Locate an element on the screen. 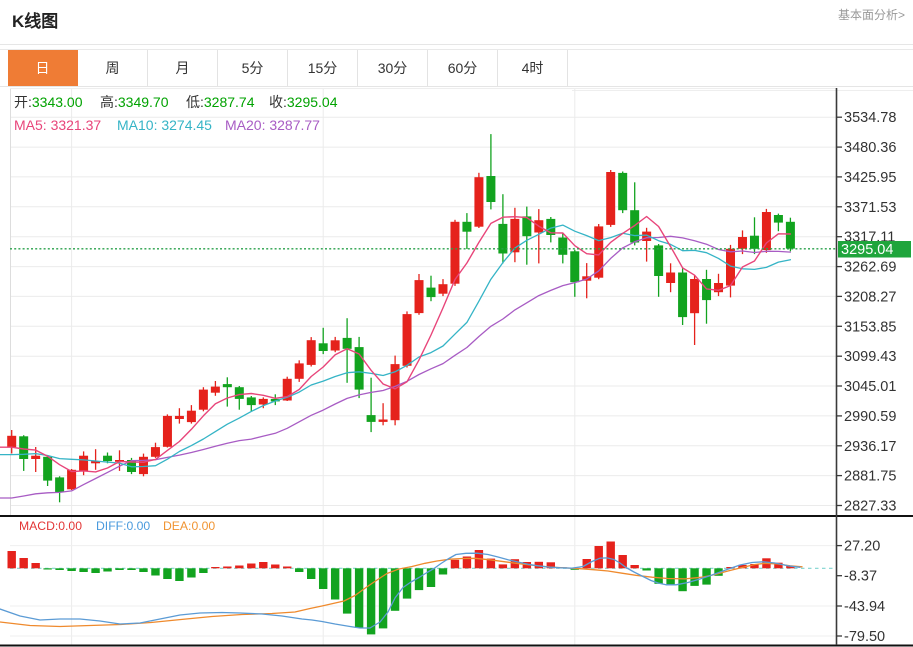 Image resolution: width=913 pixels, height=647 pixels. svg-text: 3371.53 is located at coordinates (870, 208).